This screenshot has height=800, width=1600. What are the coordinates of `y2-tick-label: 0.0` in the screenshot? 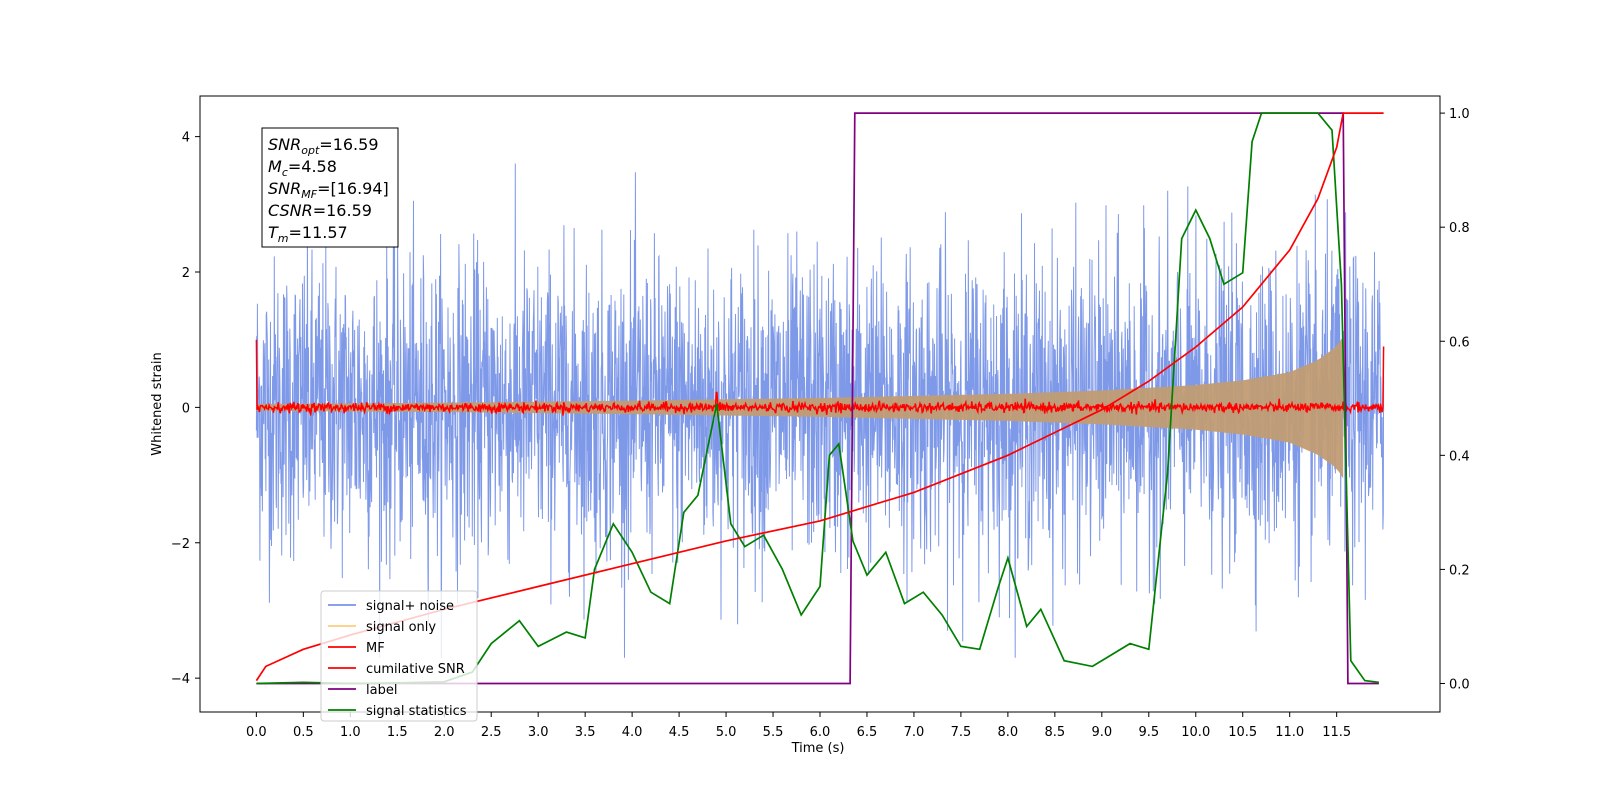 It's located at (1459, 684).